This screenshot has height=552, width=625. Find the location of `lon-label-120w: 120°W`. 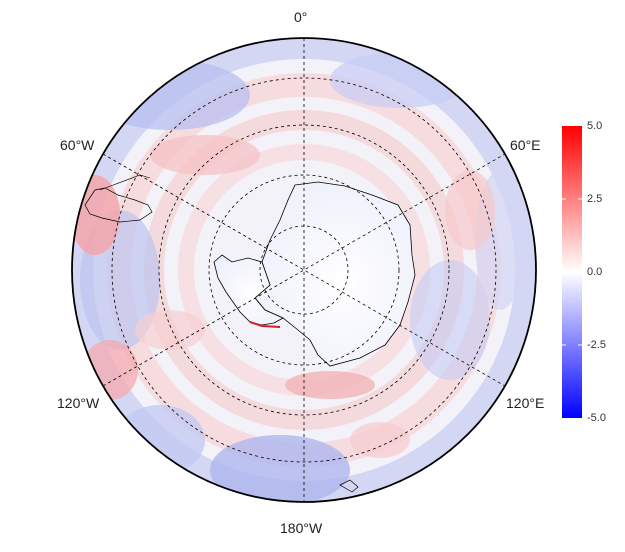

lon-label-120w: 120°W is located at coordinates (78, 403).